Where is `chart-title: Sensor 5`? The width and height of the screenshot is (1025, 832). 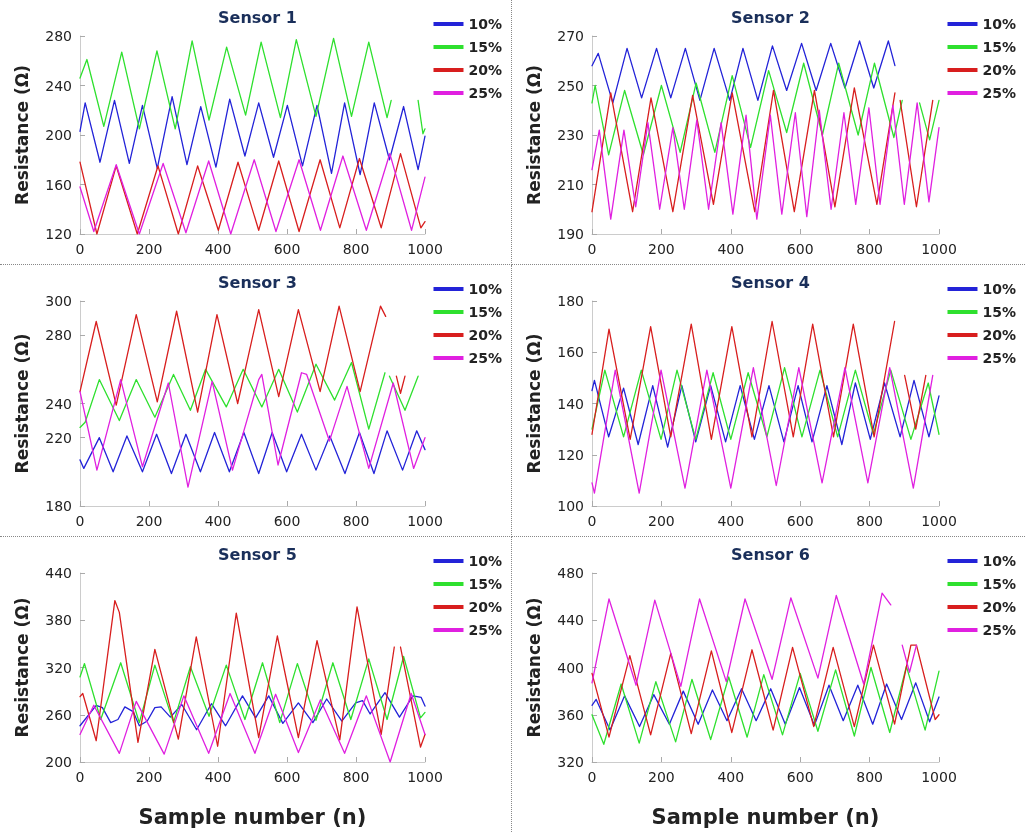
chart-title: Sensor 5 is located at coordinates (257, 554).